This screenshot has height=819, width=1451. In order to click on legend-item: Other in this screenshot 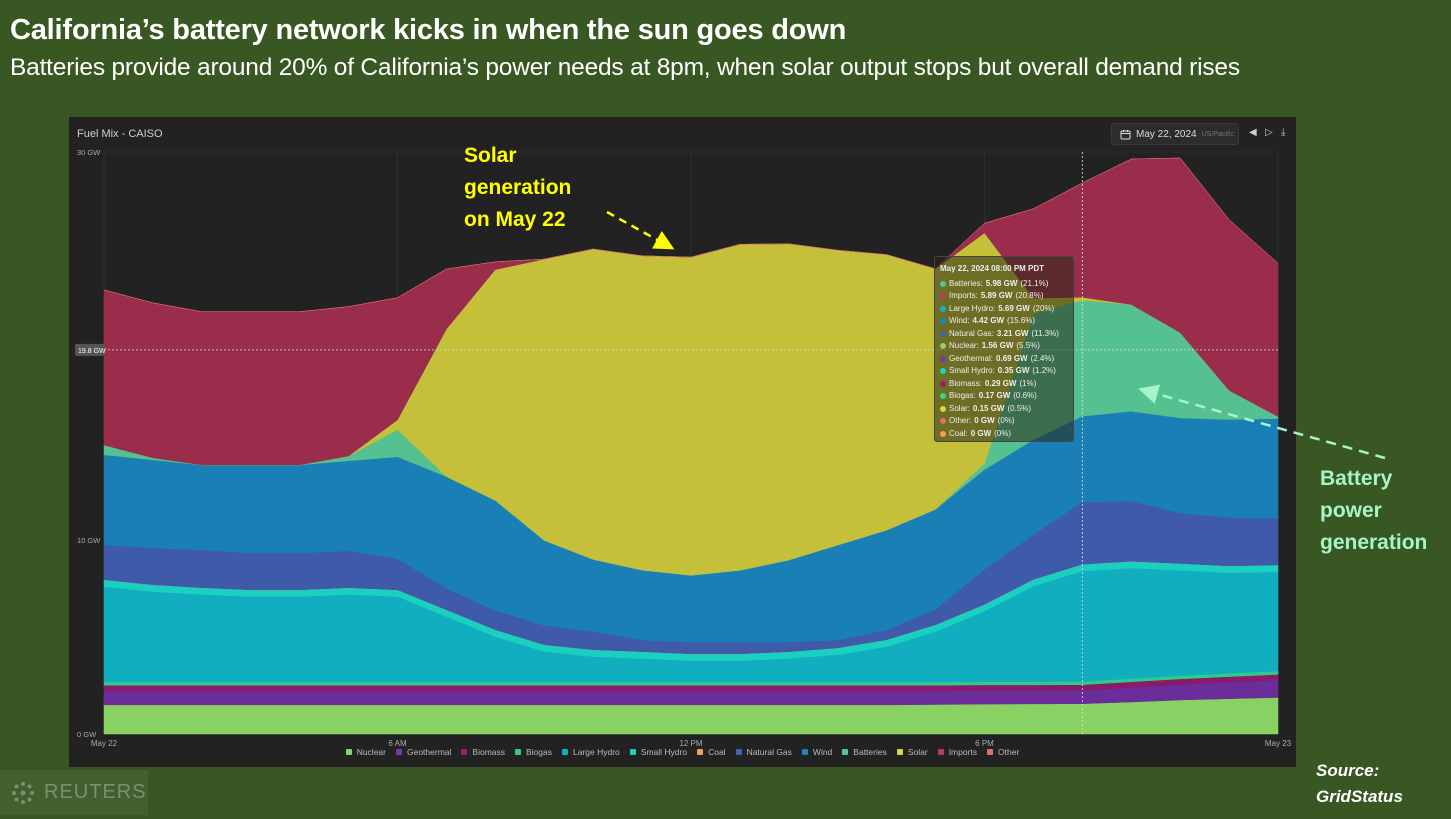, I will do `click(1003, 752)`.